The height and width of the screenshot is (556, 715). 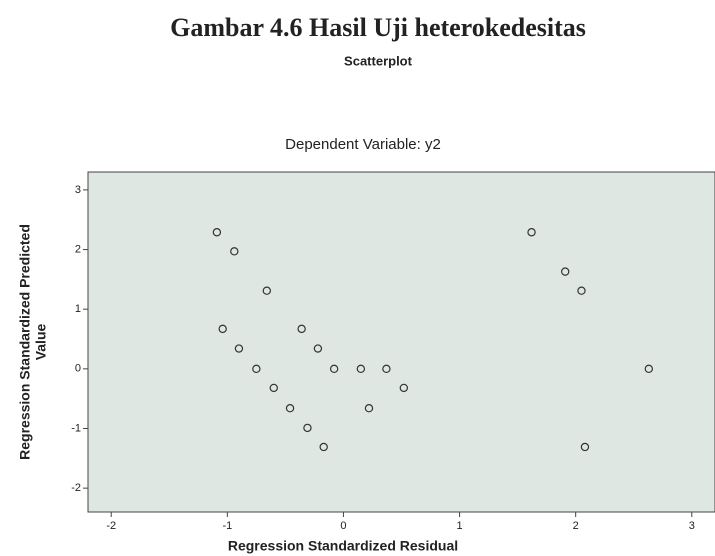 What do you see at coordinates (343, 546) in the screenshot?
I see `x-axis-label: Regression Standardized Residual` at bounding box center [343, 546].